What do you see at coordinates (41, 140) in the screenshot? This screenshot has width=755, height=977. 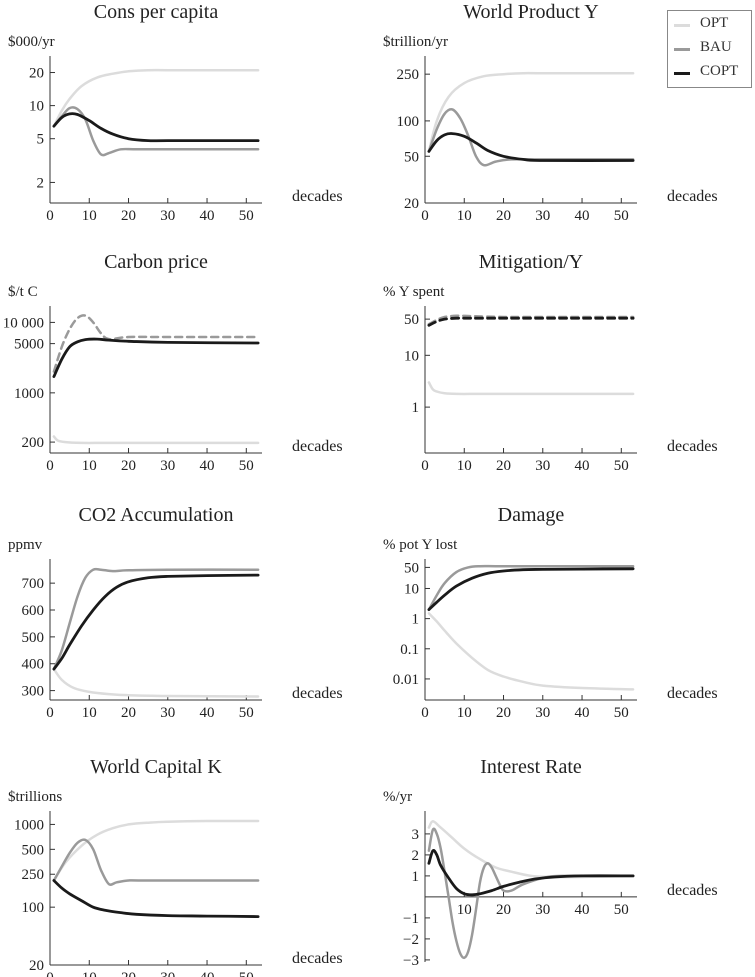 I see `y-tick-label: 5` at bounding box center [41, 140].